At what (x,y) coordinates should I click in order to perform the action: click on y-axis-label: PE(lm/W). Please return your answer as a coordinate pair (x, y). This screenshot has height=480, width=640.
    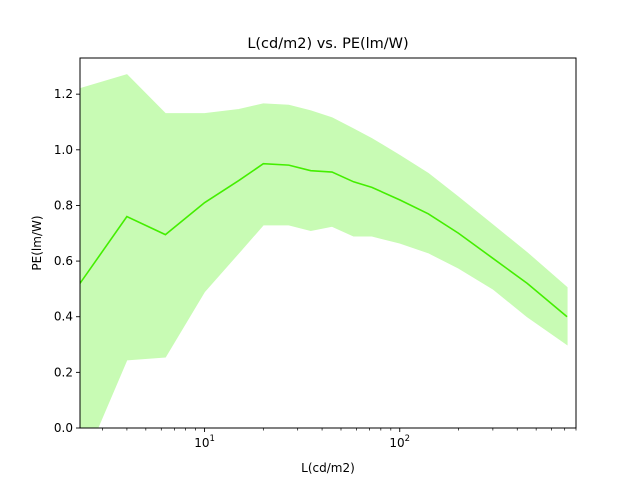
    Looking at the image, I should click on (37, 242).